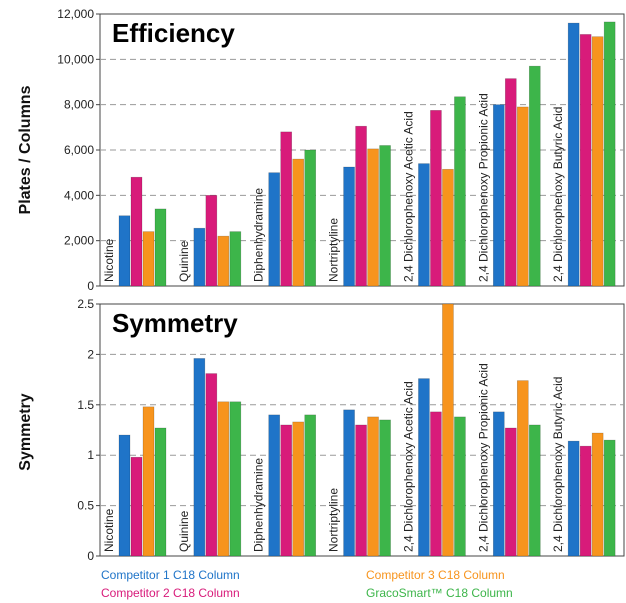 The height and width of the screenshot is (603, 626). Describe the element at coordinates (460, 191) in the screenshot. I see `bar-gracosmart-c18-column-2-4-dichlorophenoxy-acetic-acid` at that location.